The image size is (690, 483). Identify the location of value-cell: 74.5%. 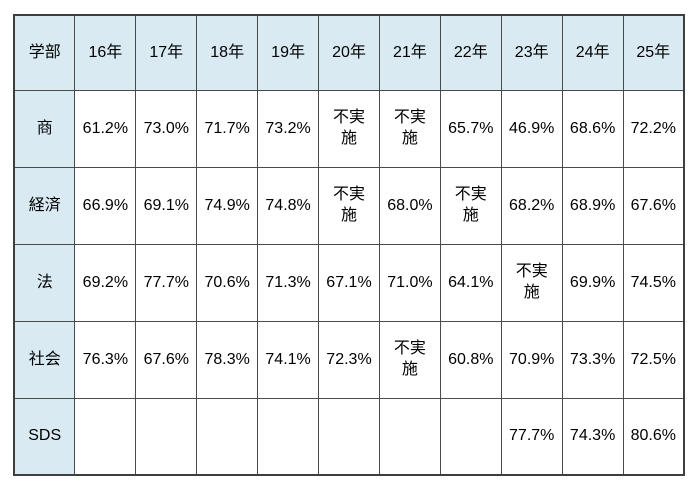
(653, 282).